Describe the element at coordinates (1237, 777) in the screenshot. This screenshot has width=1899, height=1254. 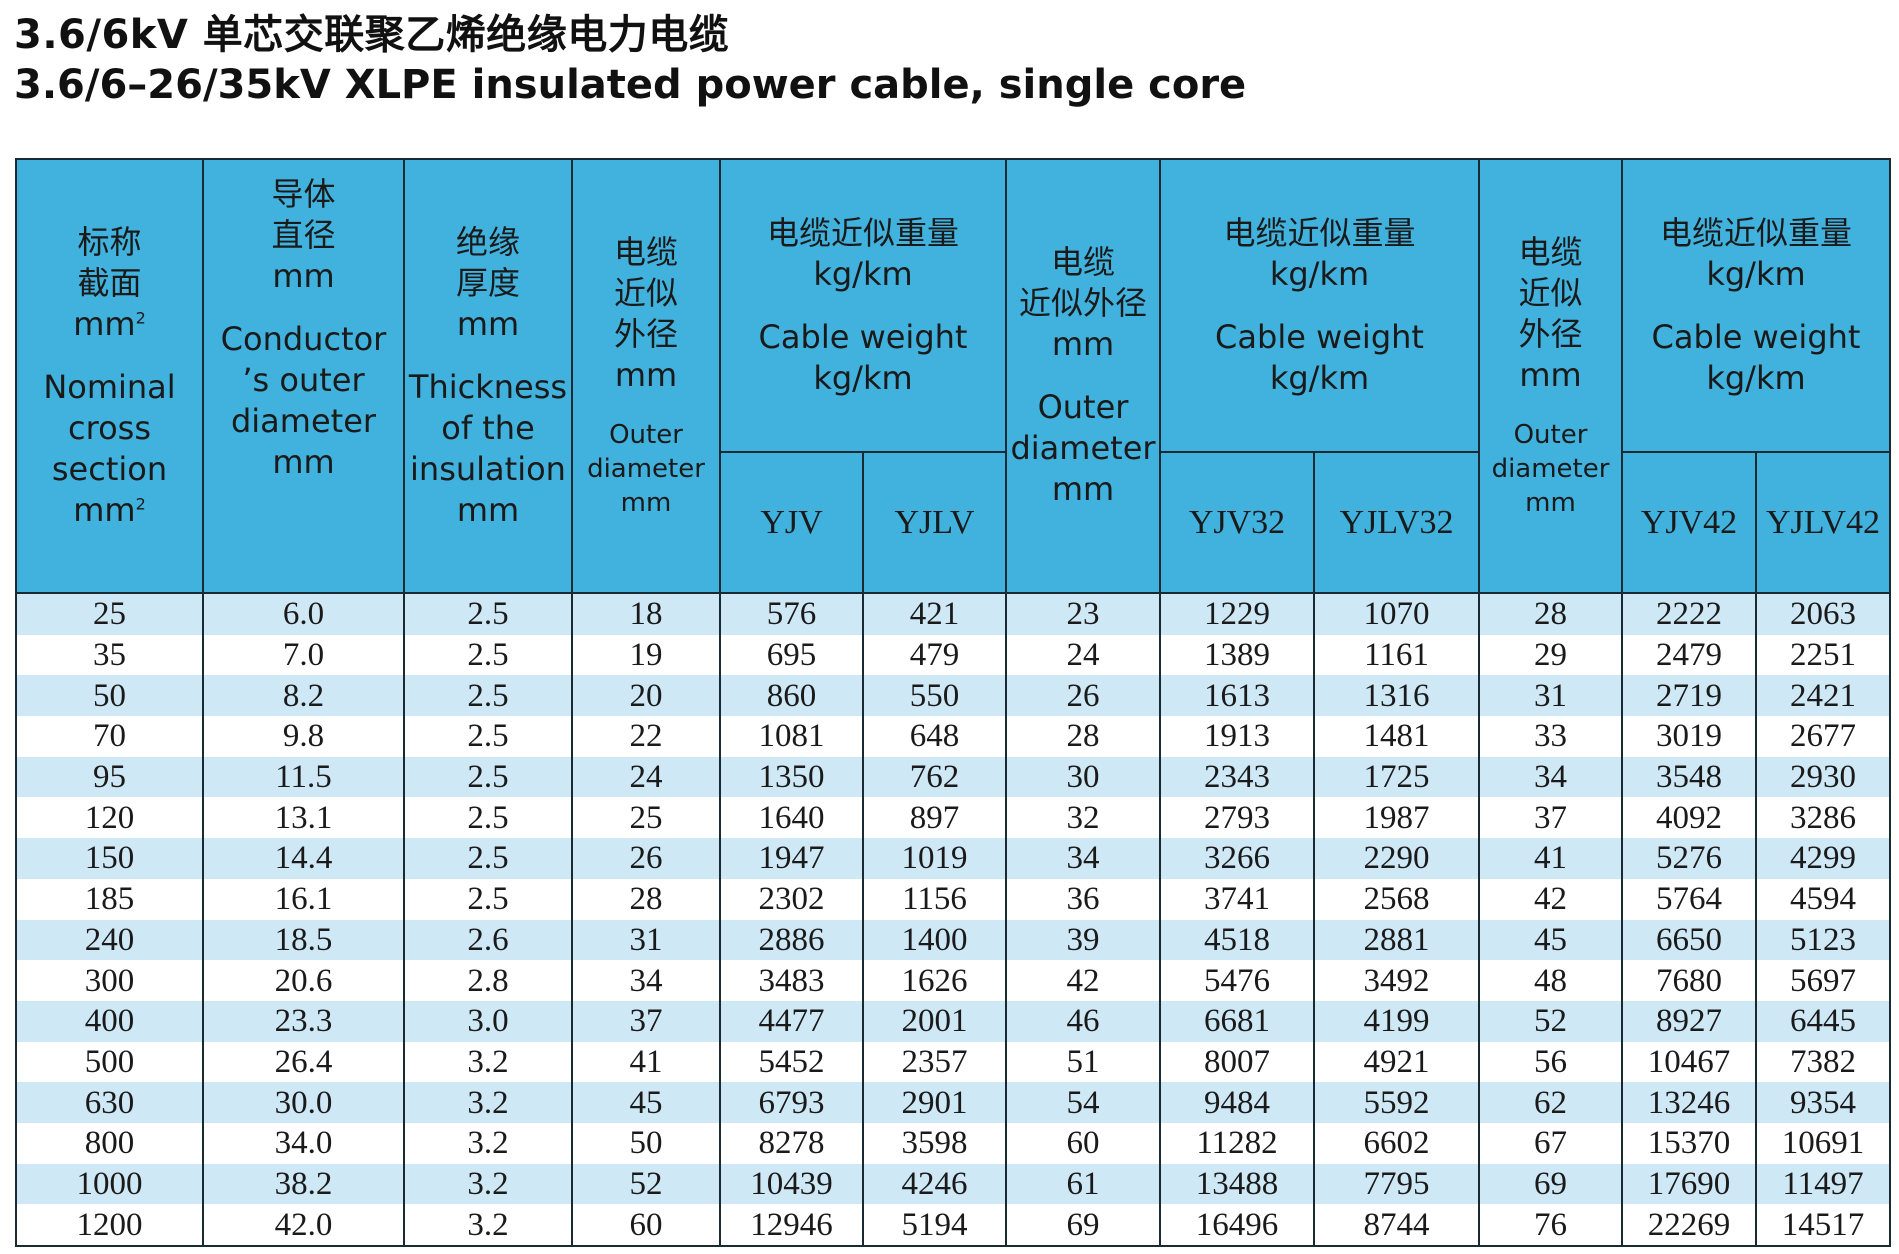
I see `table-cell: 2343` at that location.